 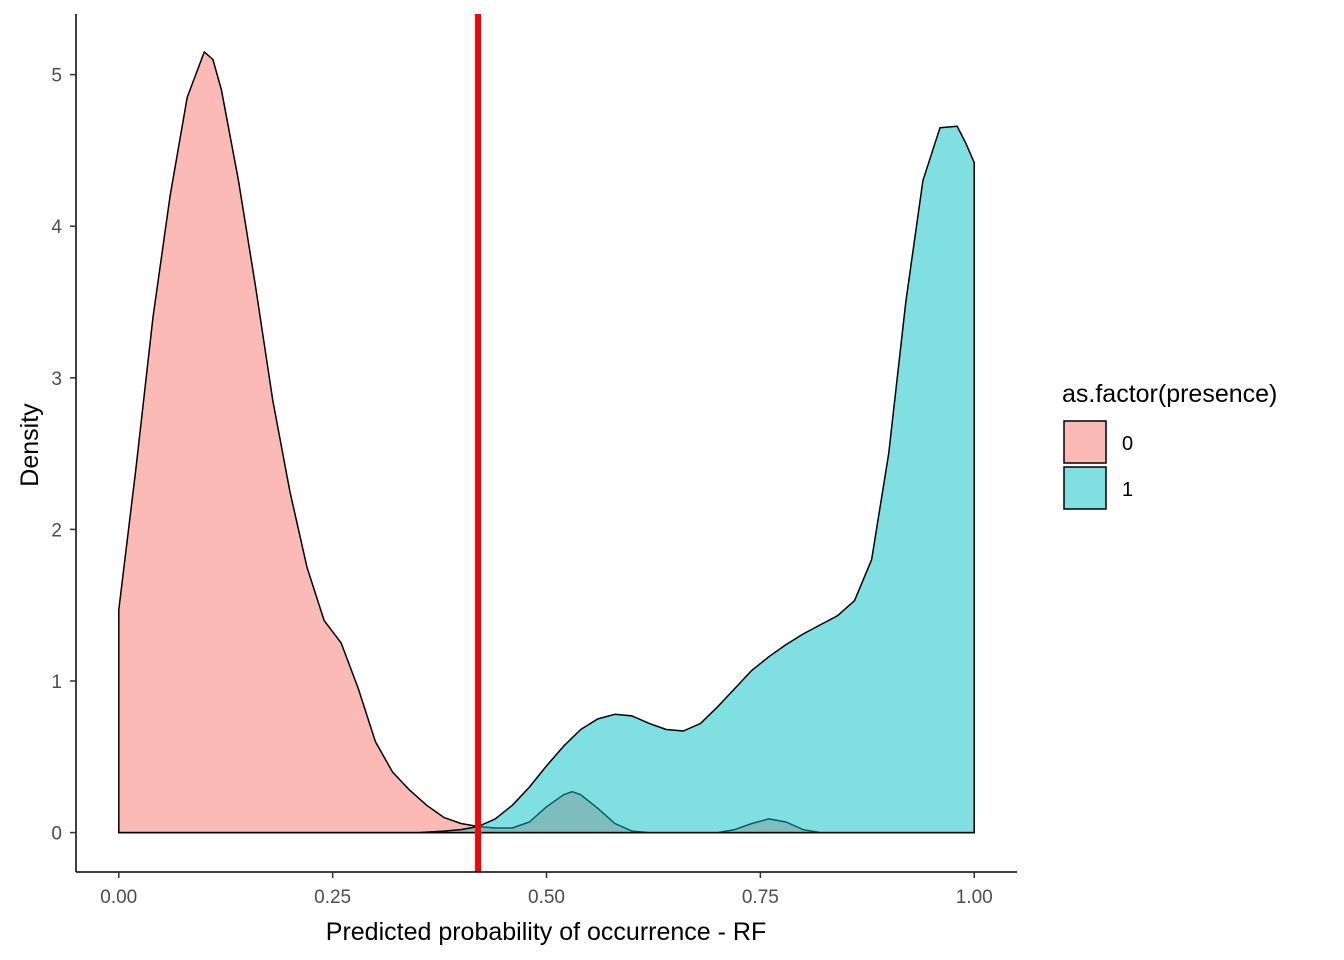 I want to click on legend-label-0: 0, so click(x=1127, y=444).